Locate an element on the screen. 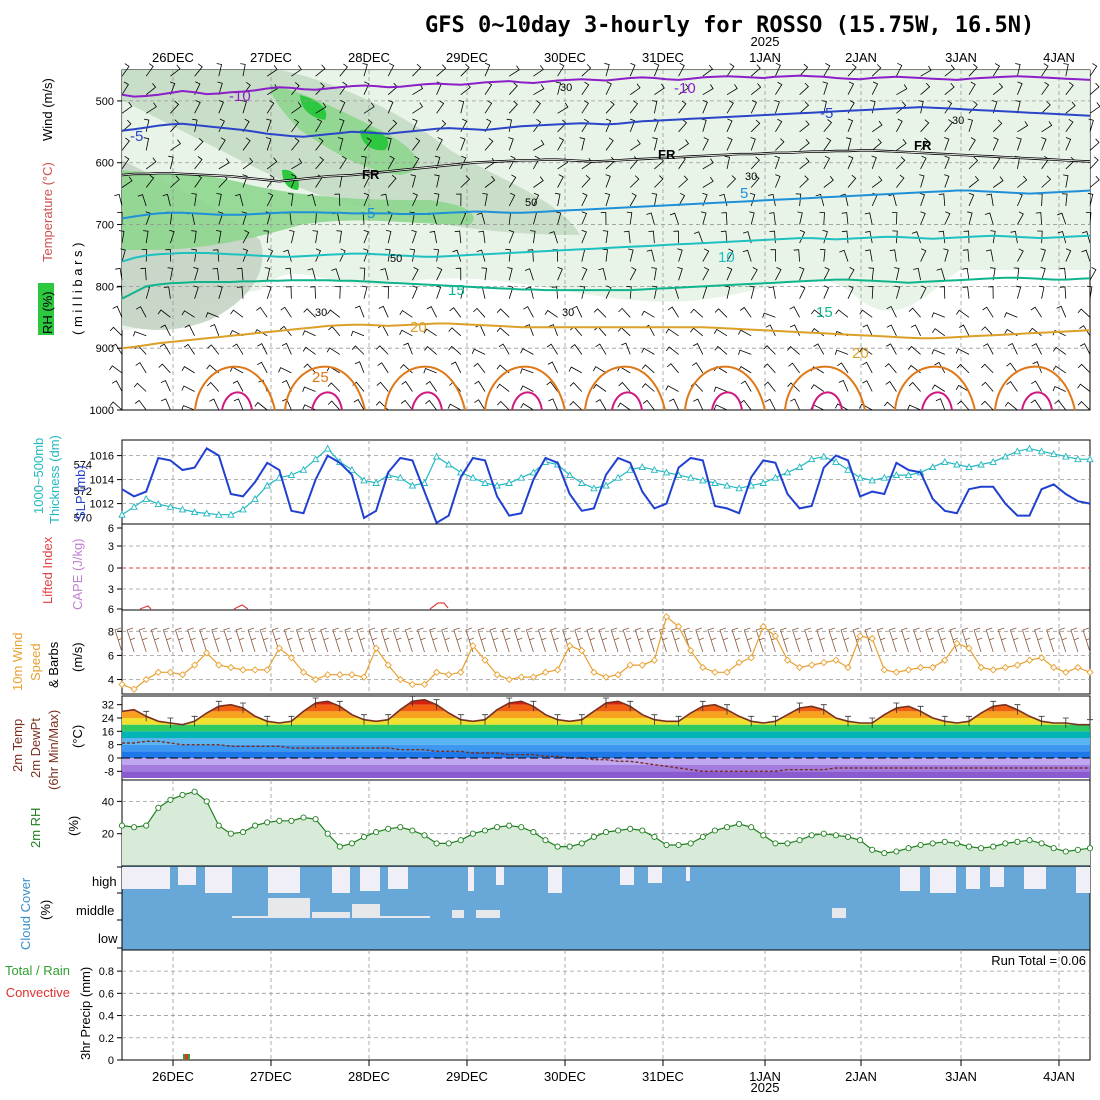 The image size is (1100, 1100). rh-contour-label: 30 is located at coordinates (958, 121).